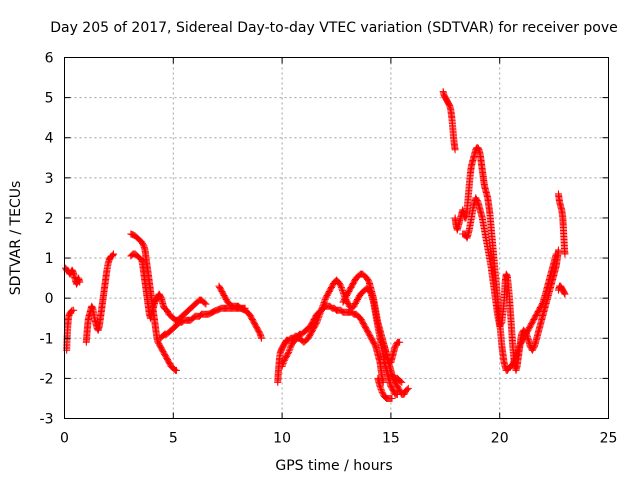 Image resolution: width=640 pixels, height=480 pixels. Describe the element at coordinates (391, 439) in the screenshot. I see `x-tick-label: 15` at that location.